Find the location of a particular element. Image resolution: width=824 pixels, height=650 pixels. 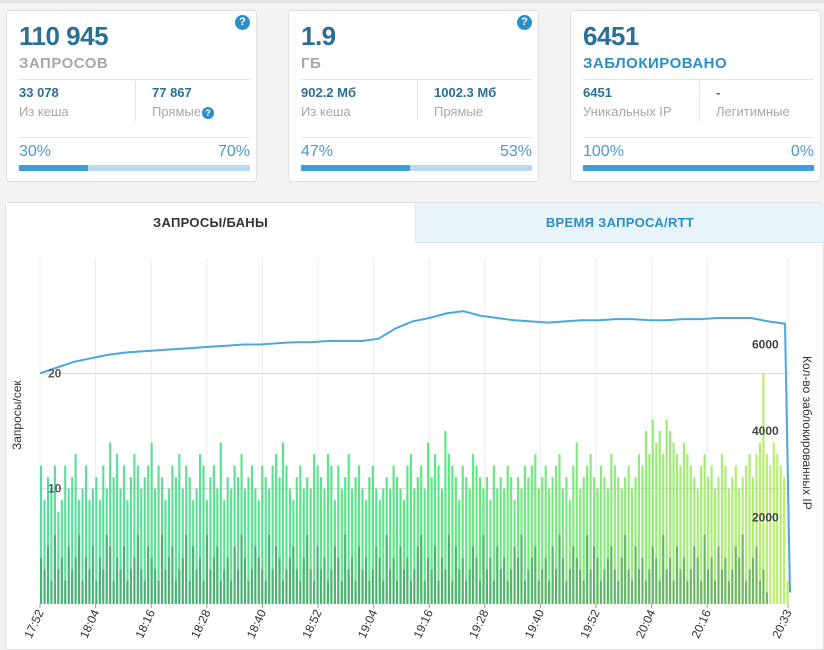

x-tick-label: 19:28 is located at coordinates (479, 623).